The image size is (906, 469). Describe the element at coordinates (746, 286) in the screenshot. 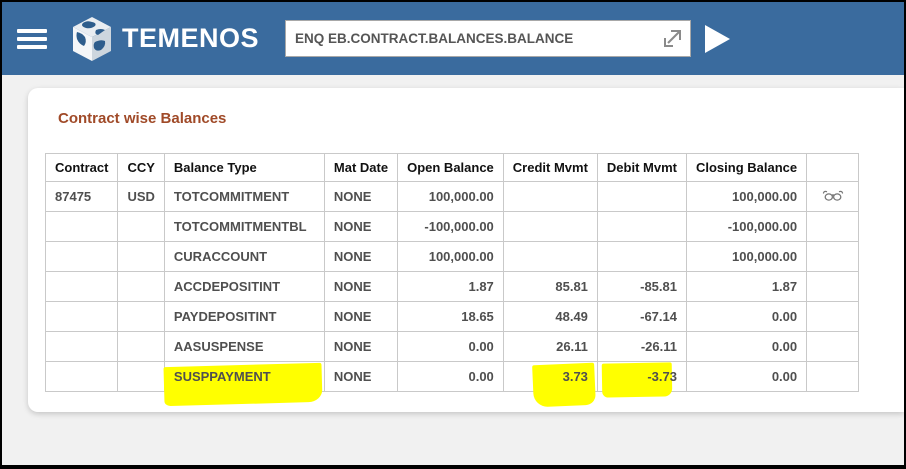

I see `cell-closing-balance: 1.87` at that location.